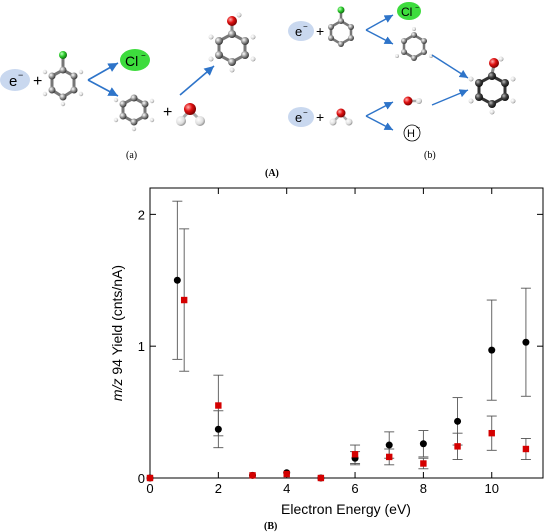 The image size is (550, 532). What do you see at coordinates (341, 26) in the screenshot?
I see `chlorobenzene-molecule-icon-b` at bounding box center [341, 26].